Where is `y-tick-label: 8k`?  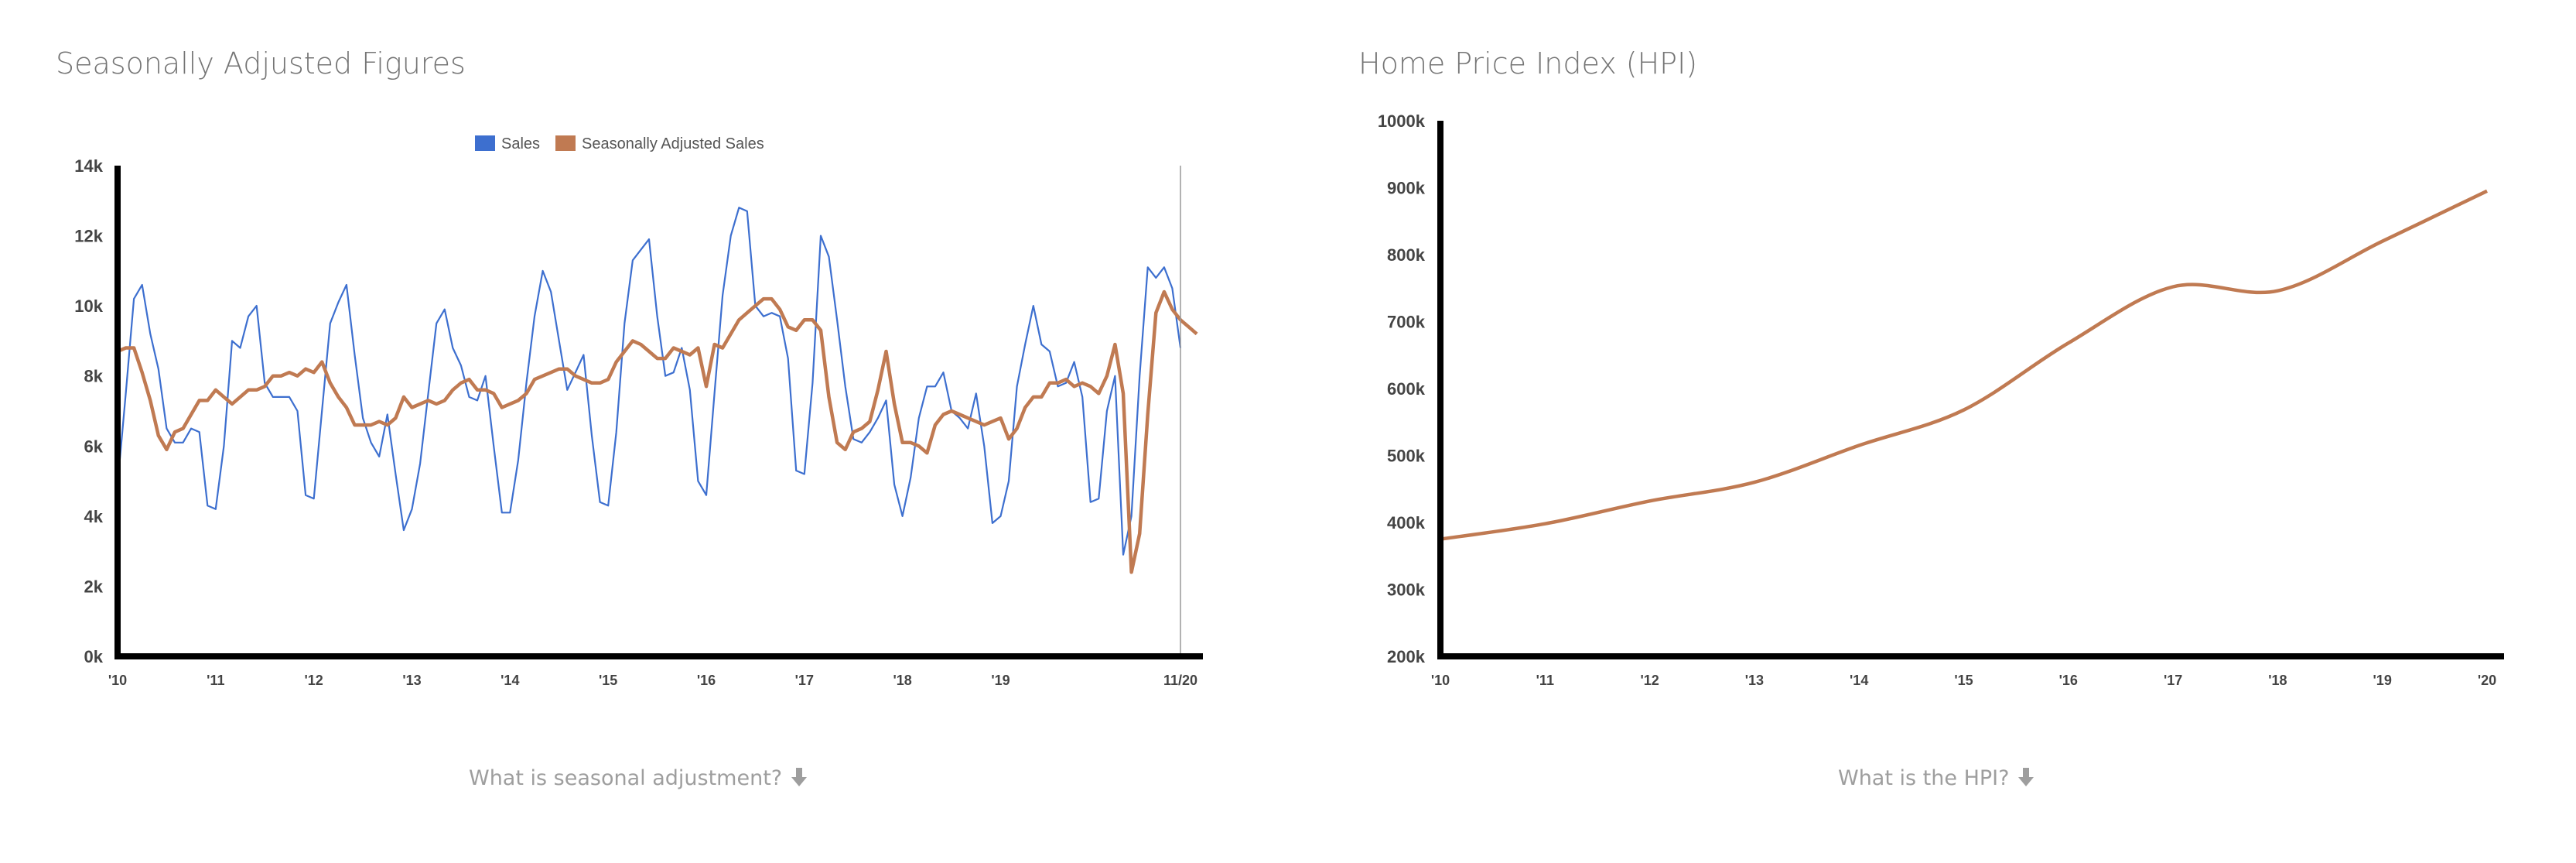
y-tick-label: 8k is located at coordinates (94, 376).